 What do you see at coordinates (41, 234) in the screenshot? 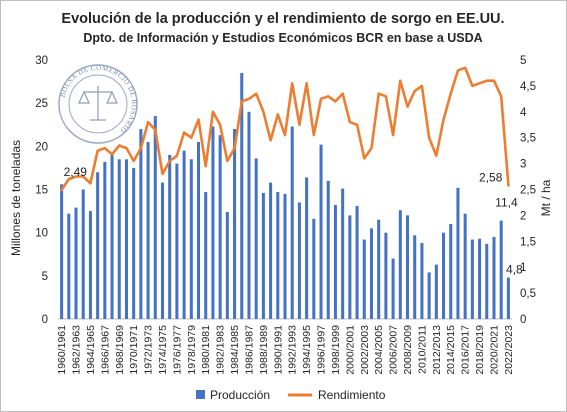
I see `y-tick-left: 10` at bounding box center [41, 234].